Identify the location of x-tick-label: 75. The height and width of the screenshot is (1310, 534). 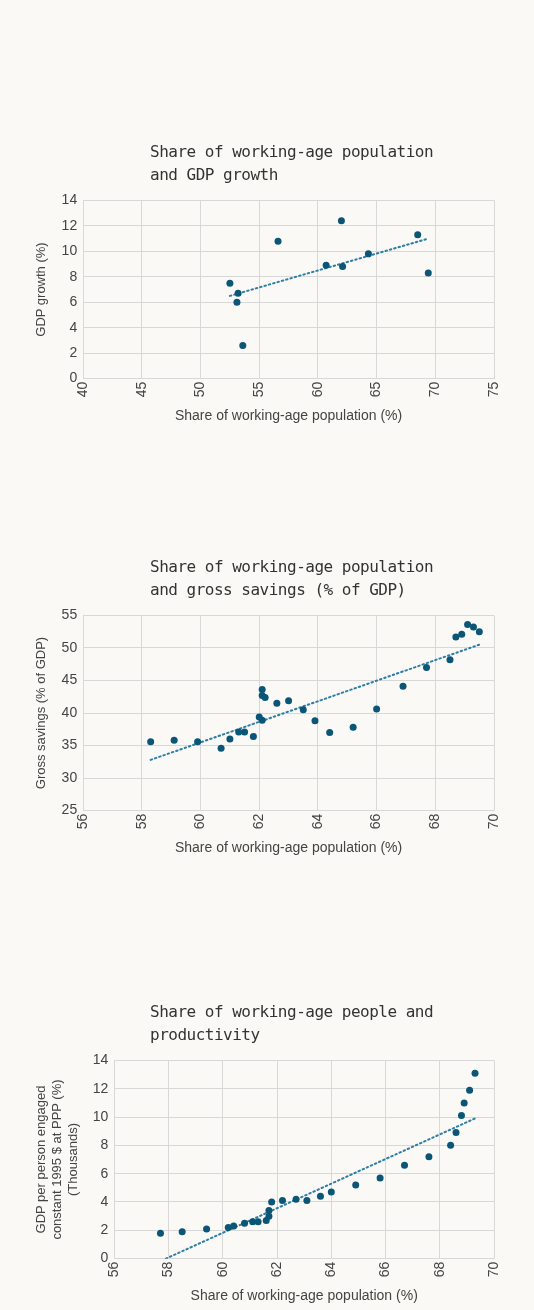
(492, 389).